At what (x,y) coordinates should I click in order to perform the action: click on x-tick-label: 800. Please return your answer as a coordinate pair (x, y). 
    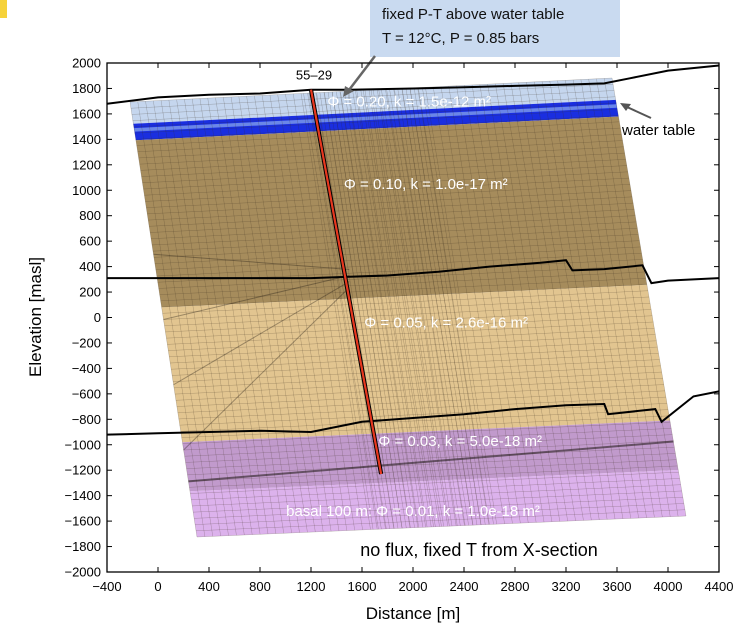
    Looking at the image, I should click on (260, 586).